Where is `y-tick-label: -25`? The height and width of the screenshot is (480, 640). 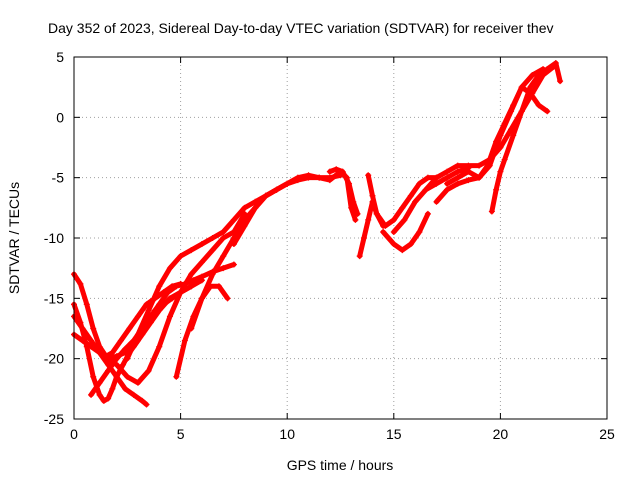
y-tick-label: -25 is located at coordinates (54, 419).